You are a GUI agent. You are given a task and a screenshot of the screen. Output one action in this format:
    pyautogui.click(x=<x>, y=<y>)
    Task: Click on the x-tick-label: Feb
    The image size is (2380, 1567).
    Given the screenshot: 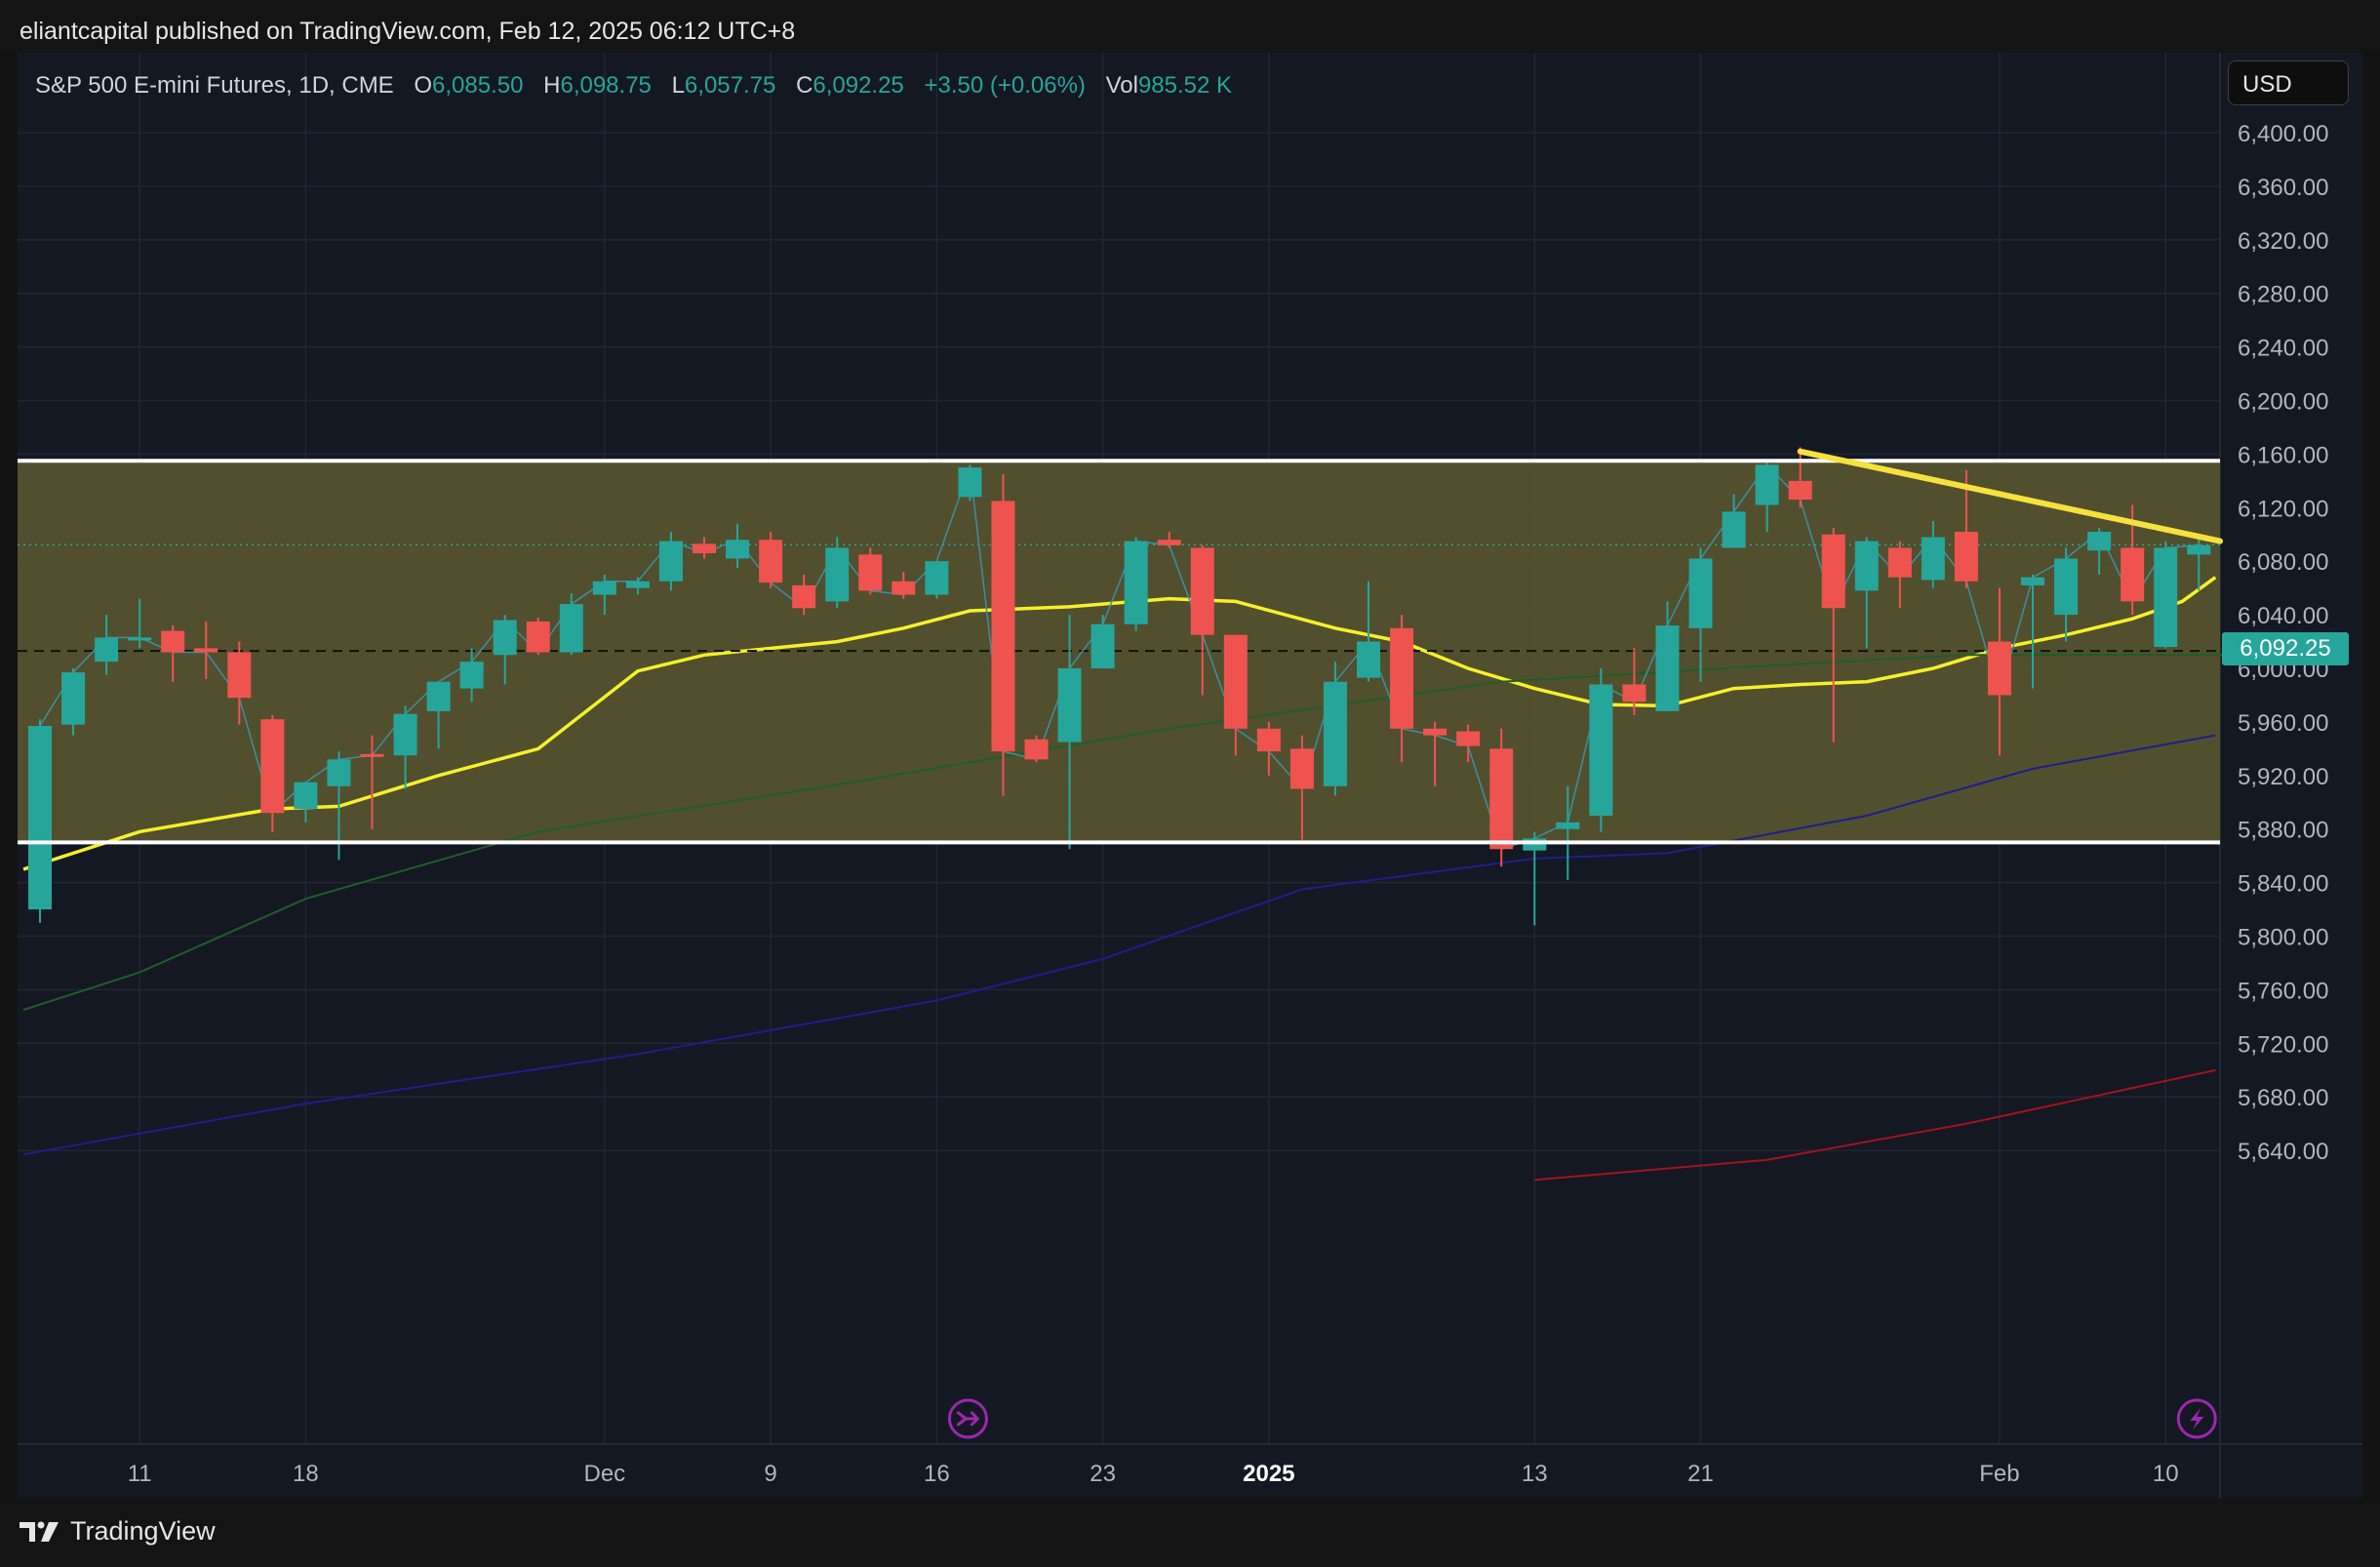 What is the action you would take?
    pyautogui.click(x=1999, y=1474)
    